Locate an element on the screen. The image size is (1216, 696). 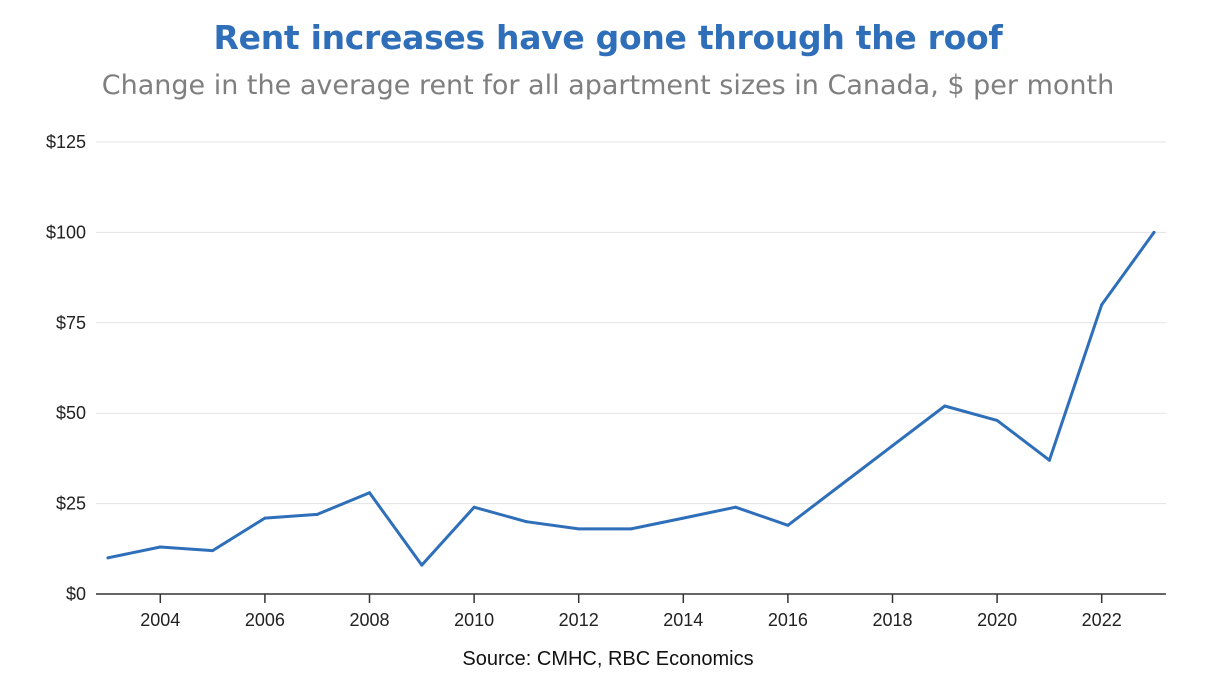
x-tick-label: 2018 is located at coordinates (892, 620).